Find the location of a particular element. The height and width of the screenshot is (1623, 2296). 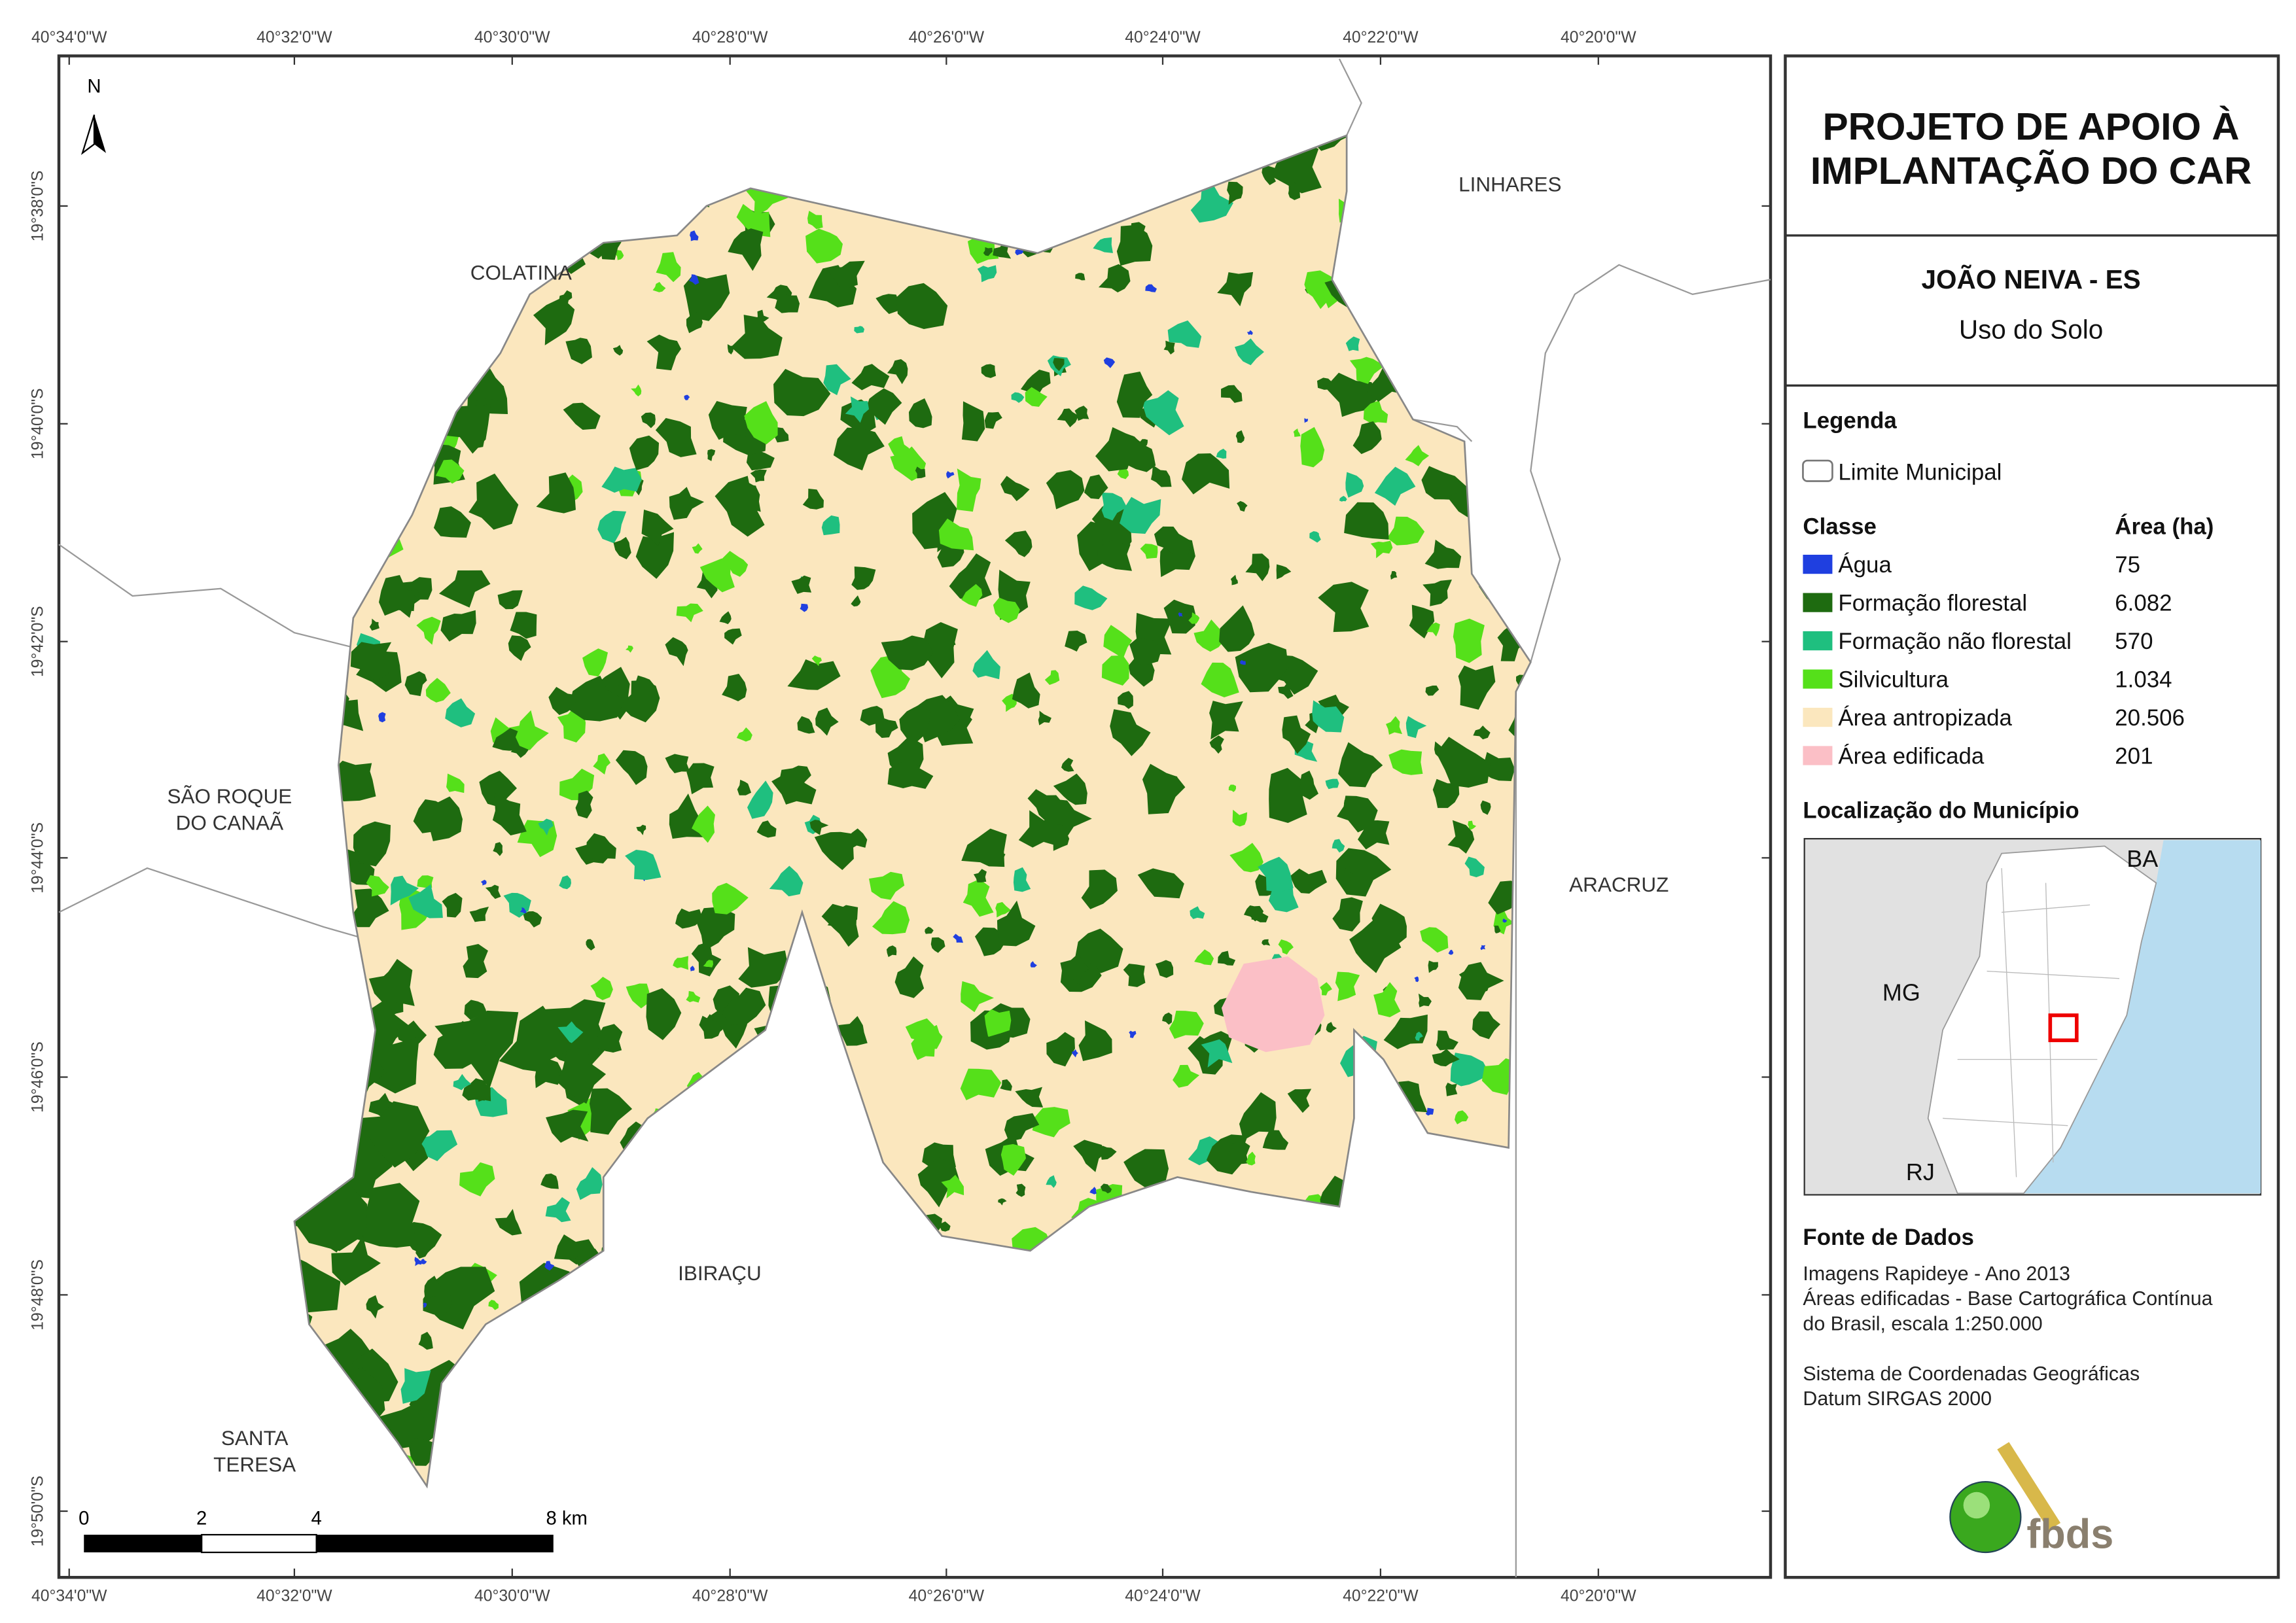

longitude-label: 40°26'0"W is located at coordinates (947, 38).